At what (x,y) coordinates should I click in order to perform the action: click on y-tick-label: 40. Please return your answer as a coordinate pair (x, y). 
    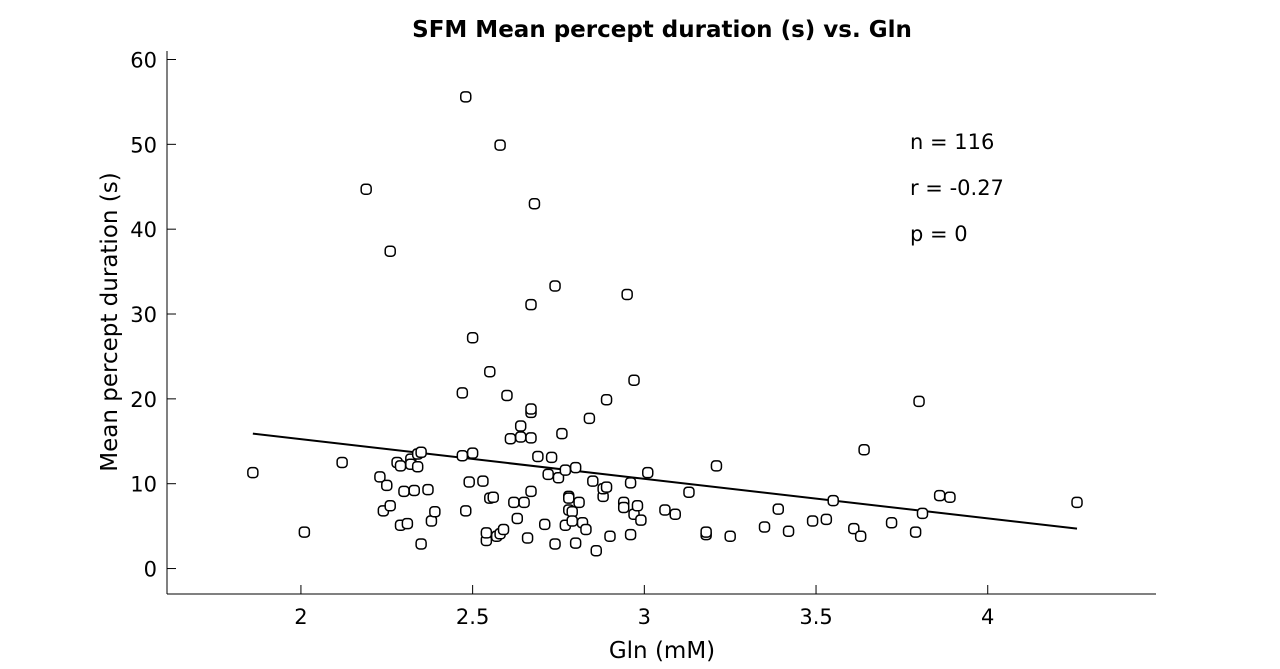
    Looking at the image, I should click on (143, 230).